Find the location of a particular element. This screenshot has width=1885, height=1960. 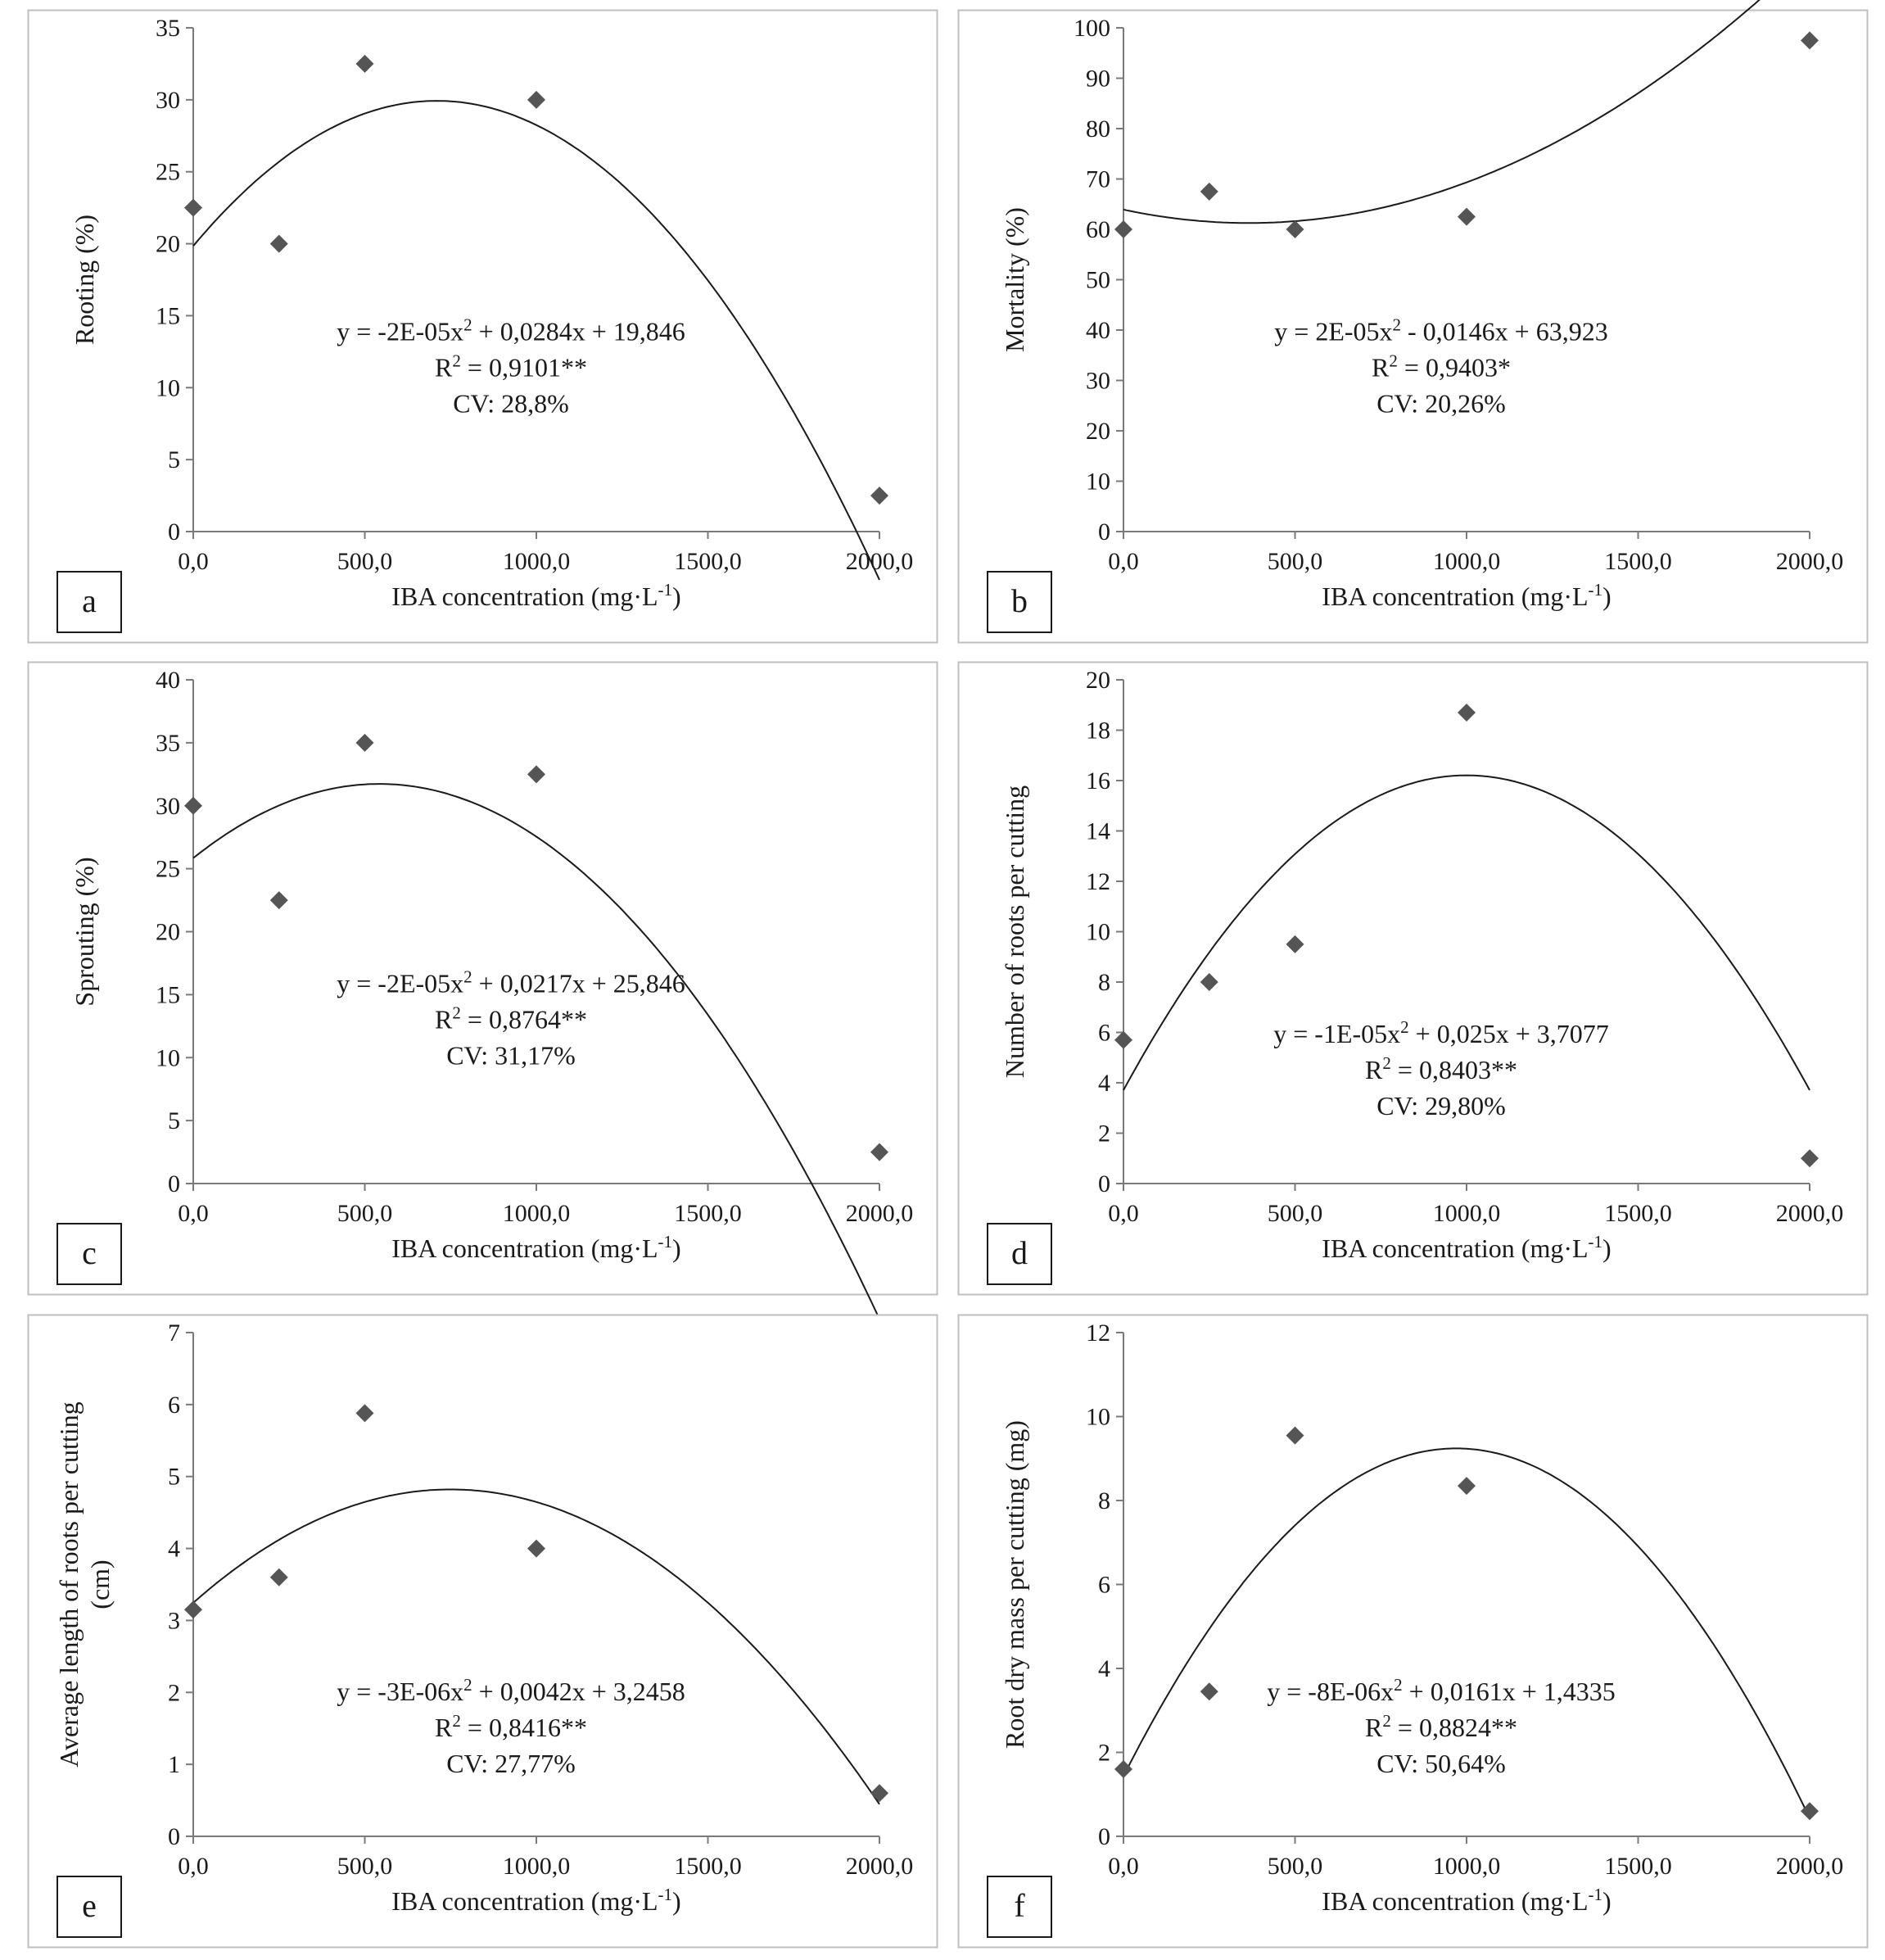

y-tick-label: 7 is located at coordinates (174, 1333).